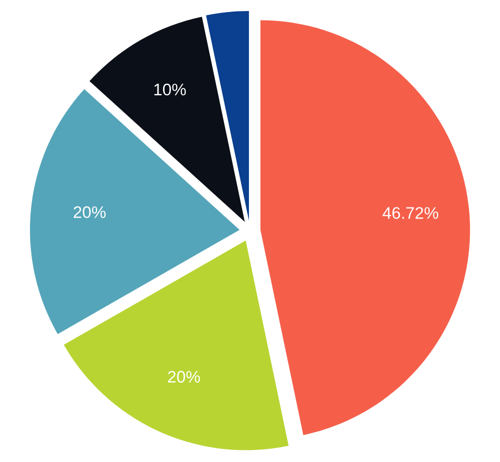  Describe the element at coordinates (170, 90) in the screenshot. I see `data-label: 10%` at that location.